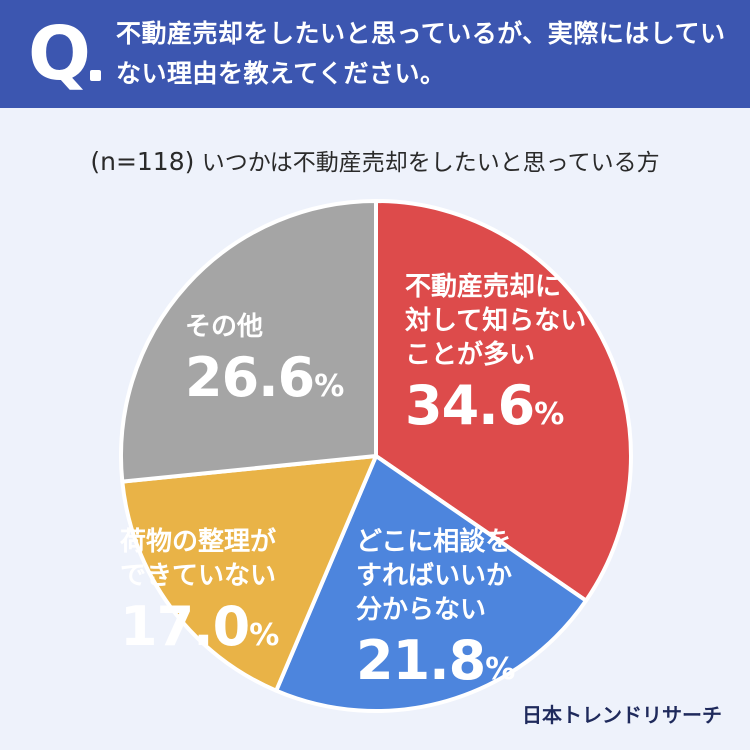 This screenshot has width=750, height=750. Describe the element at coordinates (421, 610) in the screenshot. I see `slice-label-1-line-2: 分からない` at that location.